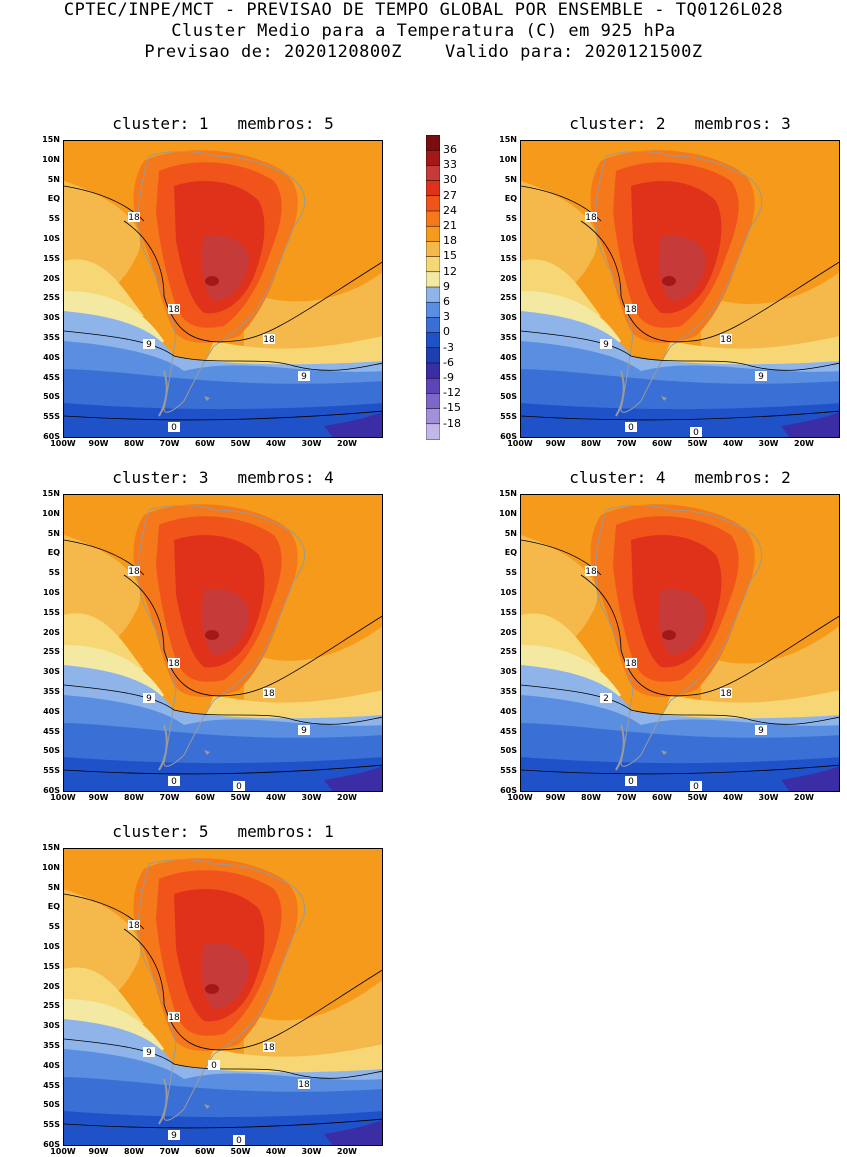  I want to click on colorbar-level-label: 18, so click(450, 241).